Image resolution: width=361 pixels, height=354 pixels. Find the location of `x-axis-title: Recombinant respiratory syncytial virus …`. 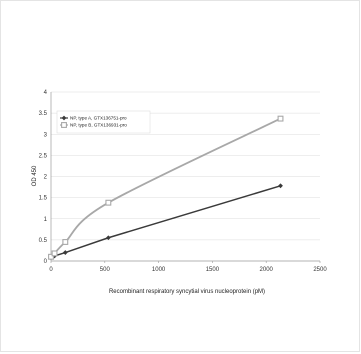

x-axis-title: Recombinant respiratory syncytial virus … is located at coordinates (187, 292).